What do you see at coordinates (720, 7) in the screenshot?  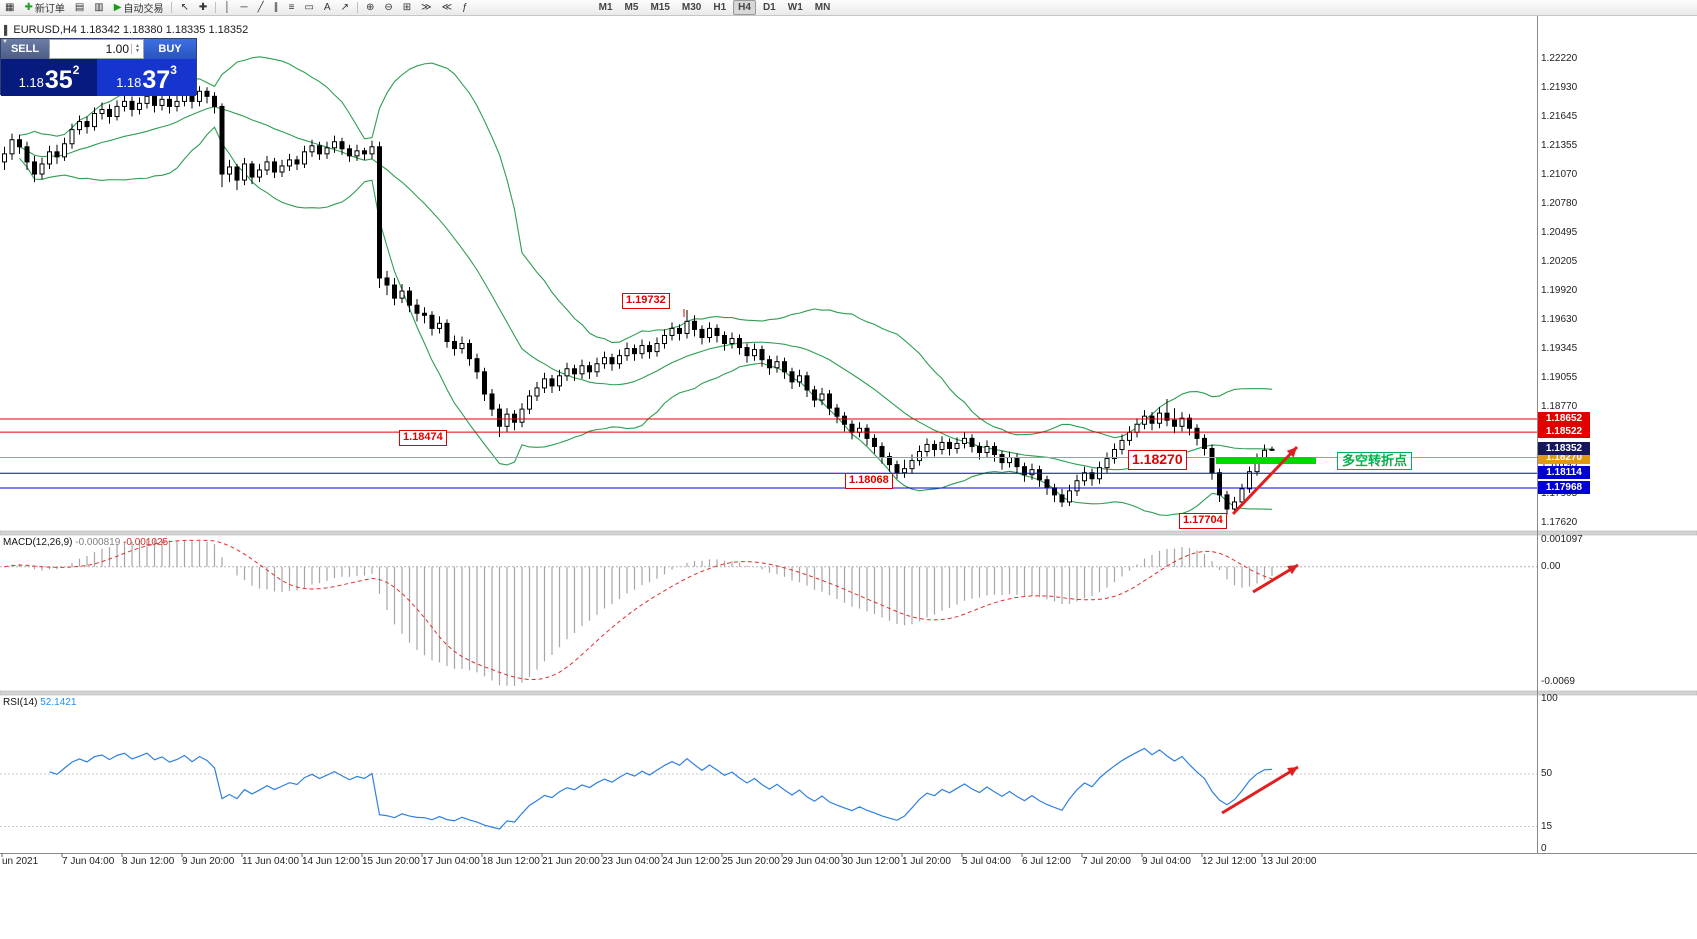 I see `timeframe-button-h1: H1` at bounding box center [720, 7].